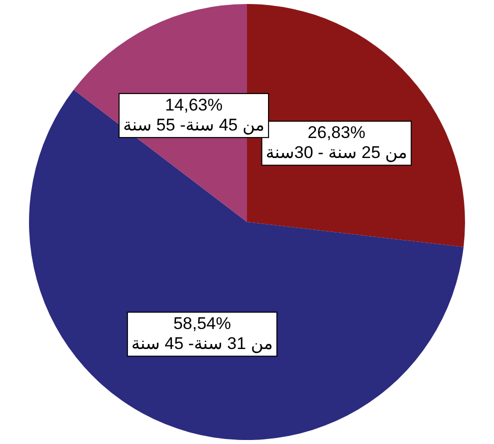 This screenshot has width=494, height=444. Describe the element at coordinates (202, 344) in the screenshot. I see `slice-label: من 31 سنة- 45 سنة` at that location.